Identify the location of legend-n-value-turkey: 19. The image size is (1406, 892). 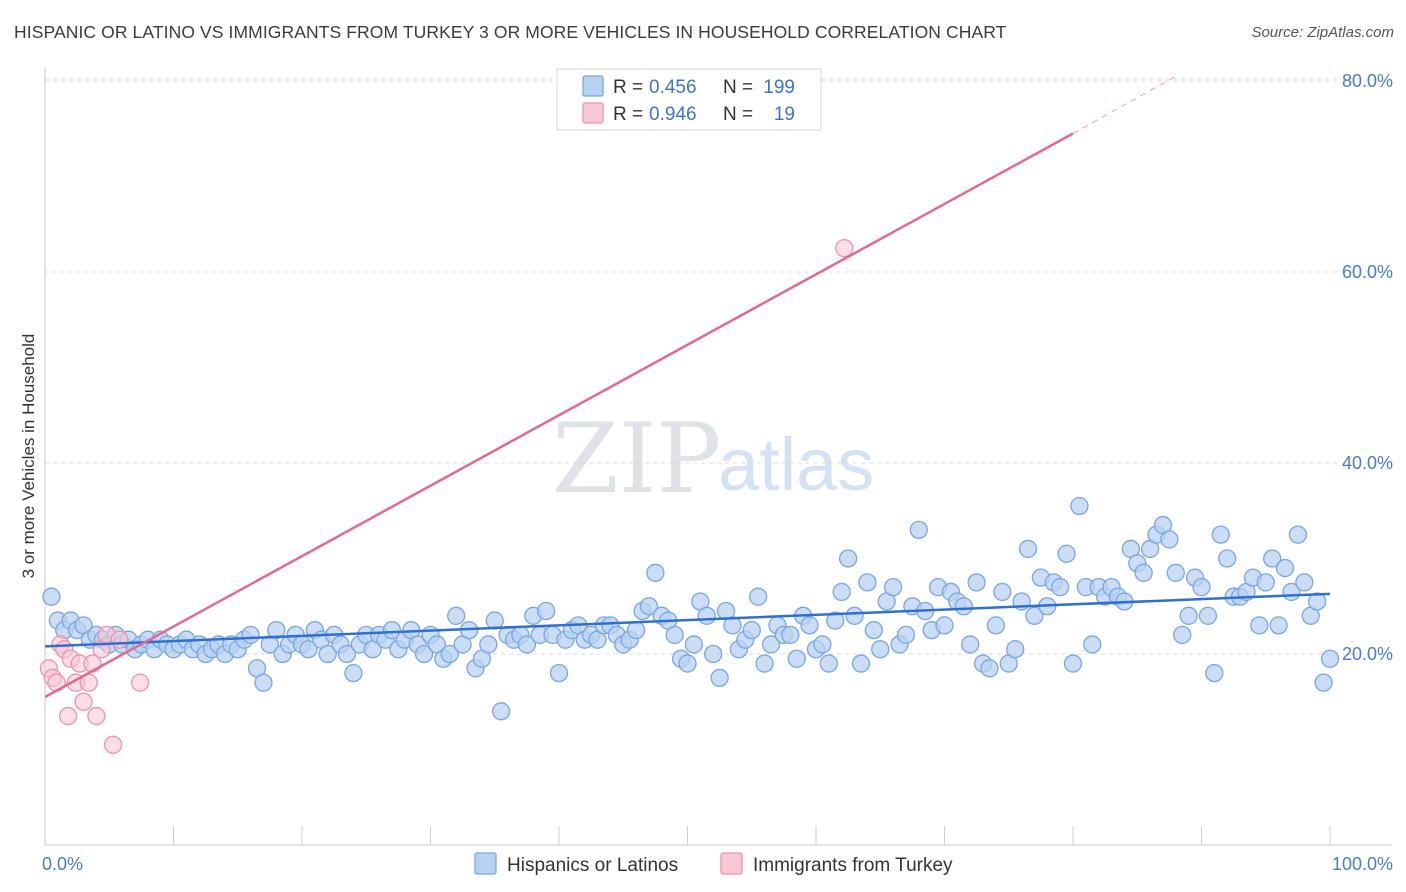
(784, 114).